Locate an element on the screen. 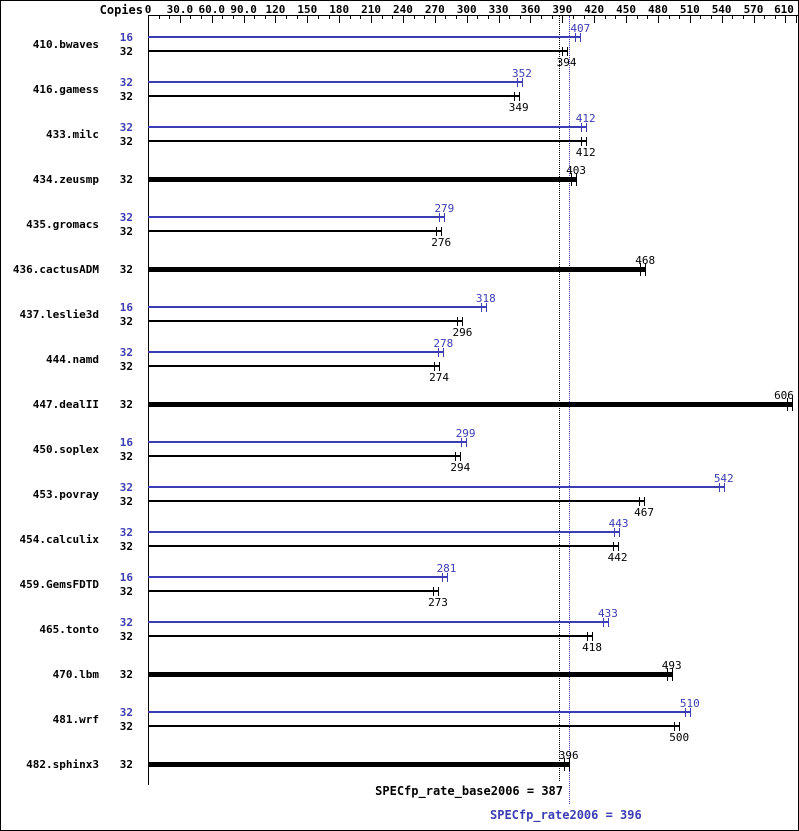 This screenshot has width=799, height=831. benchmark-label: 416.gamess is located at coordinates (65, 89).